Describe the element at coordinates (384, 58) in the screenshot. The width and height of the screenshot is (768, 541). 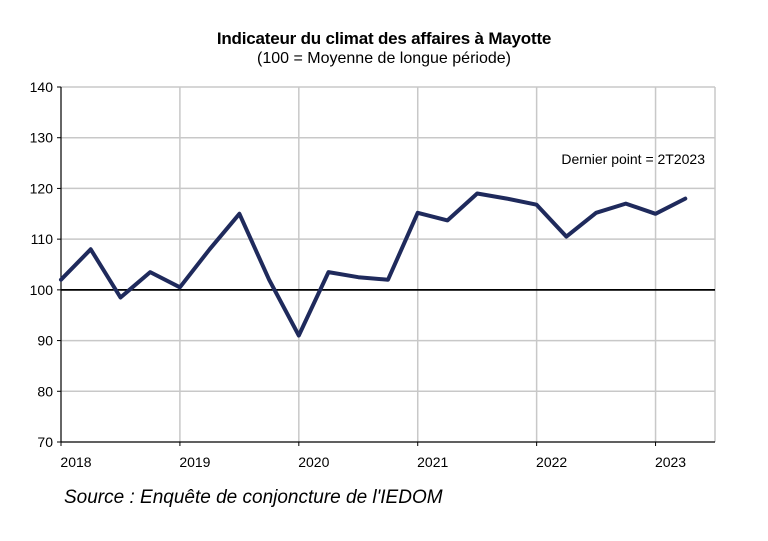
I see `chart-subtitle: (100 = Moyenne de longue période)` at that location.